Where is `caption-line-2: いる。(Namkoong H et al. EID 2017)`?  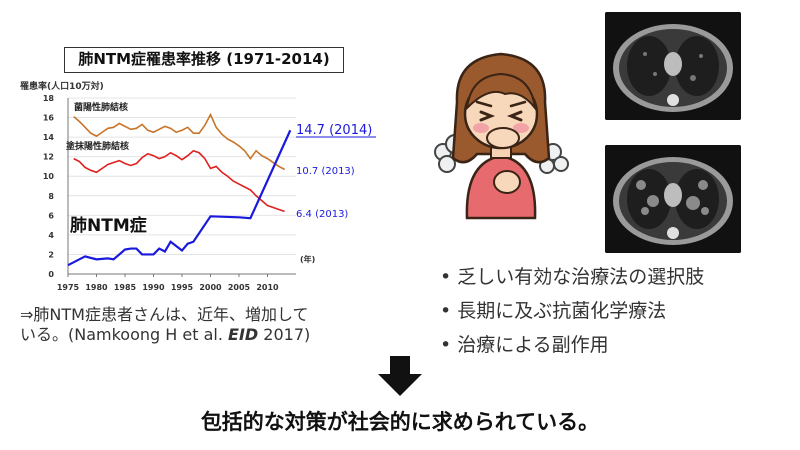
caption-line-2: いる。(Namkoong H et al. EID 2017) is located at coordinates (210, 335).